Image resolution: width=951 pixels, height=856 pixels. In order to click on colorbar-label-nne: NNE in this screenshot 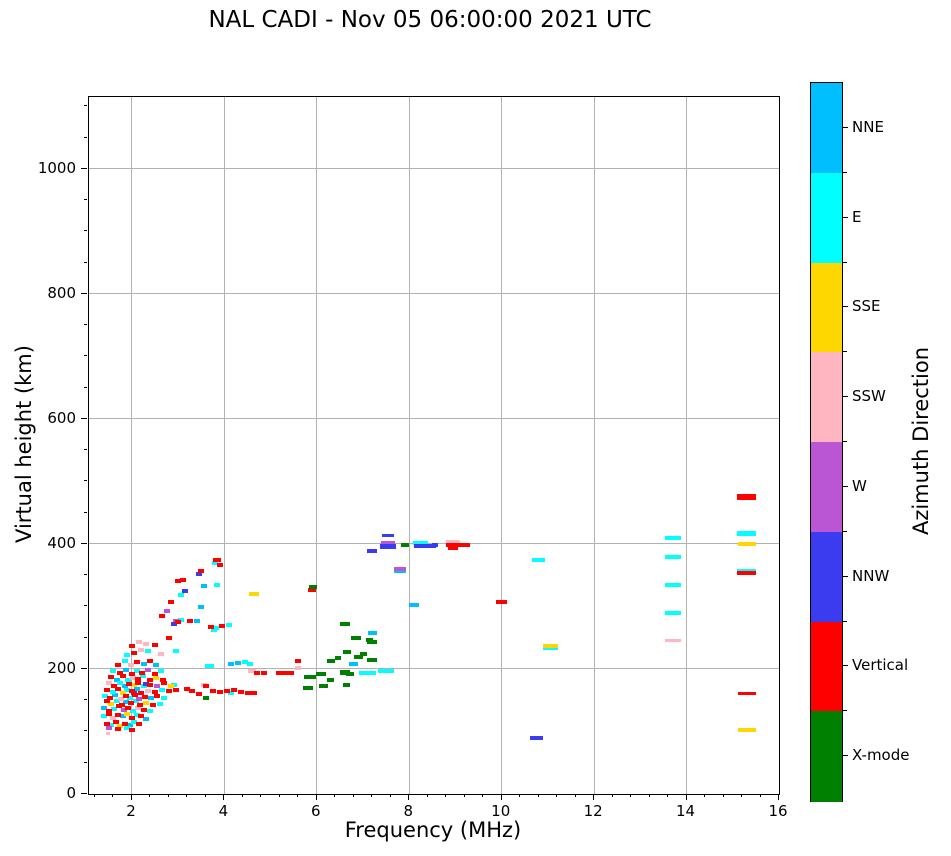, I will do `click(868, 126)`.